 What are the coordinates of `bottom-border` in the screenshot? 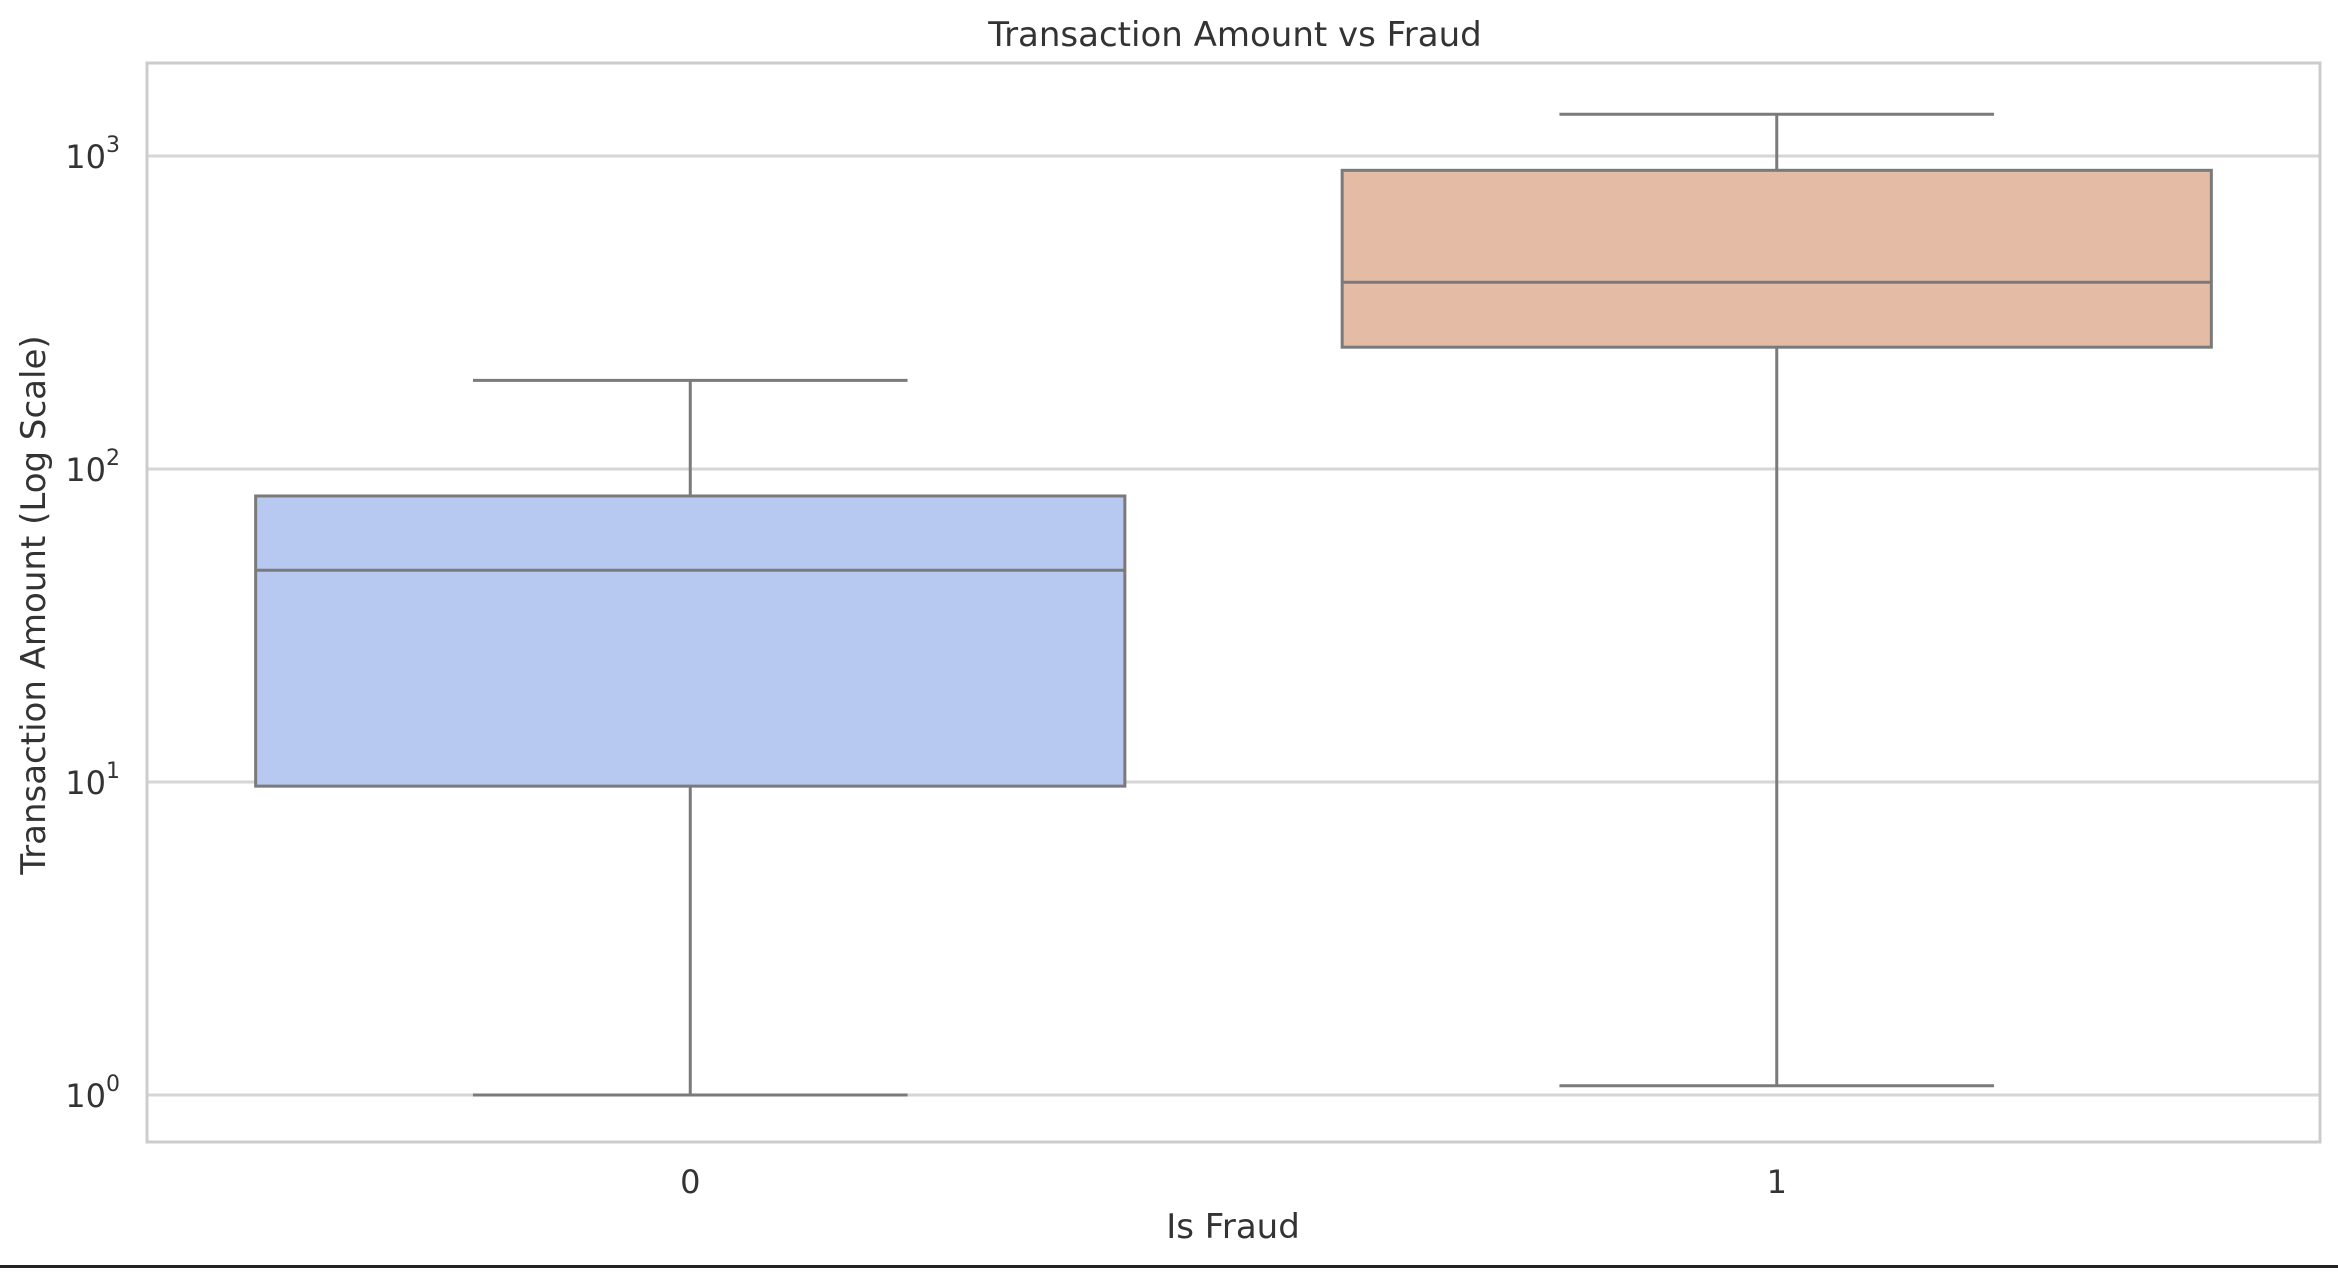 It's located at (1169, 1266).